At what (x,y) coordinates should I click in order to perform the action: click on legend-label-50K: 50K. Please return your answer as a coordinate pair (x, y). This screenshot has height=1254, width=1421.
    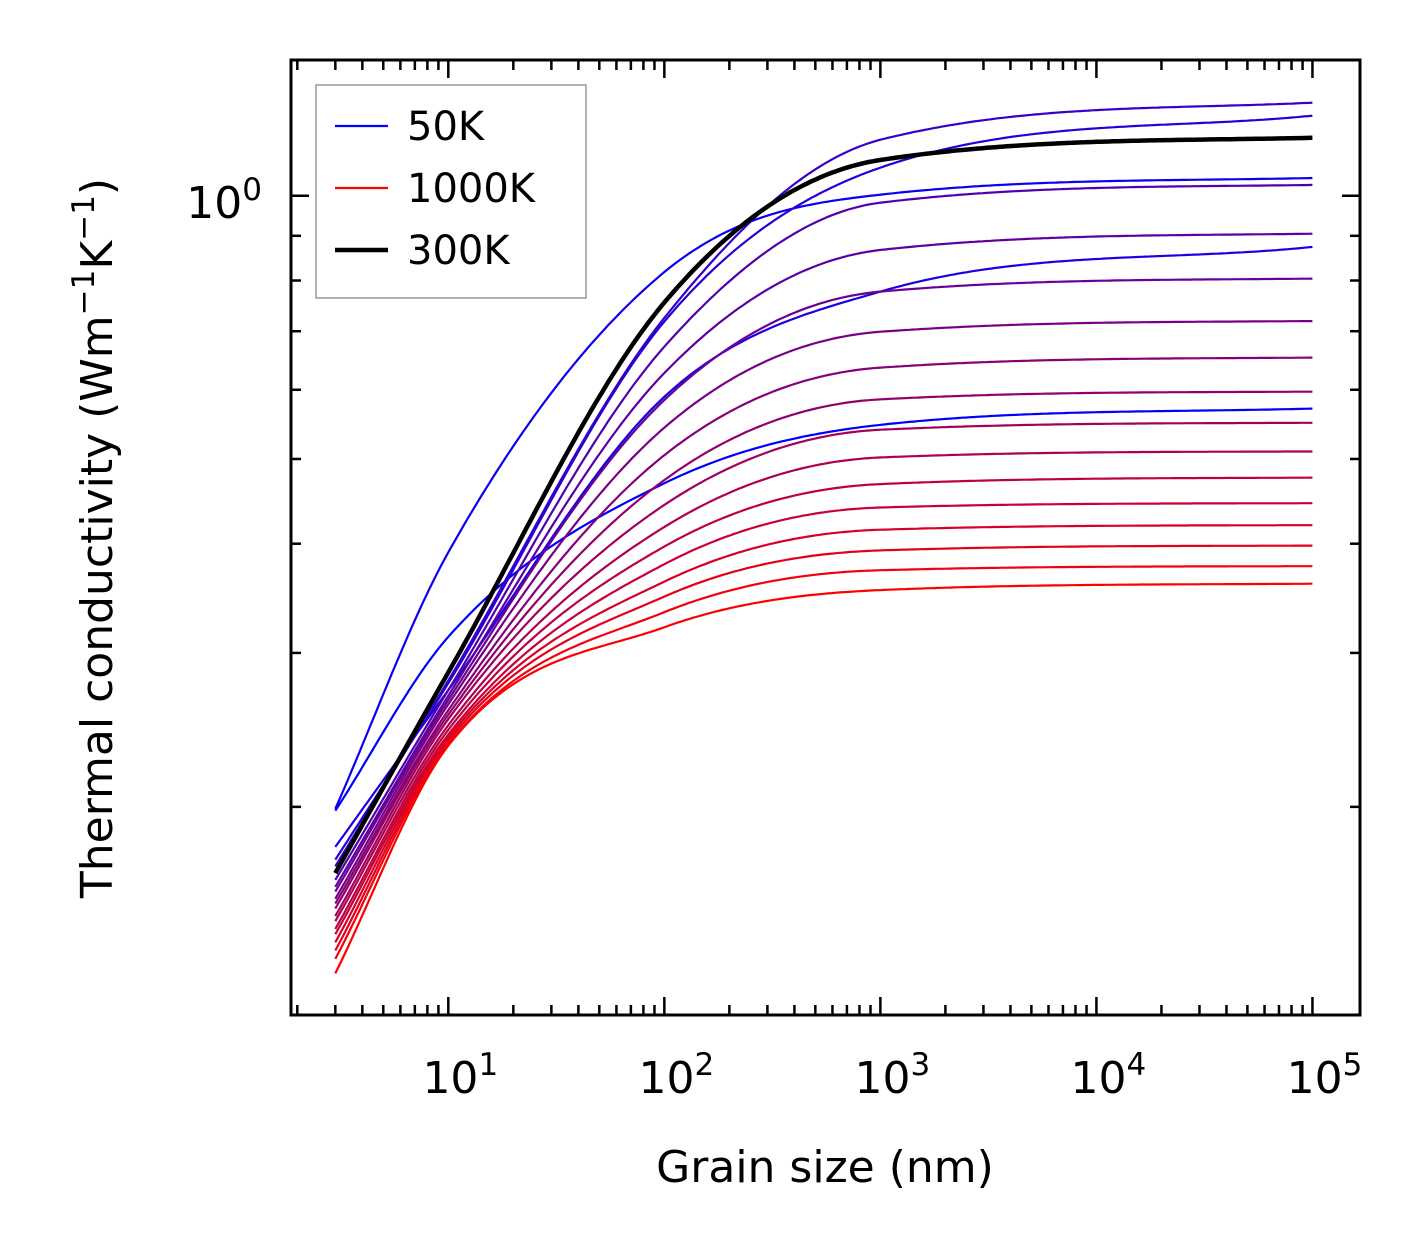
    Looking at the image, I should click on (446, 127).